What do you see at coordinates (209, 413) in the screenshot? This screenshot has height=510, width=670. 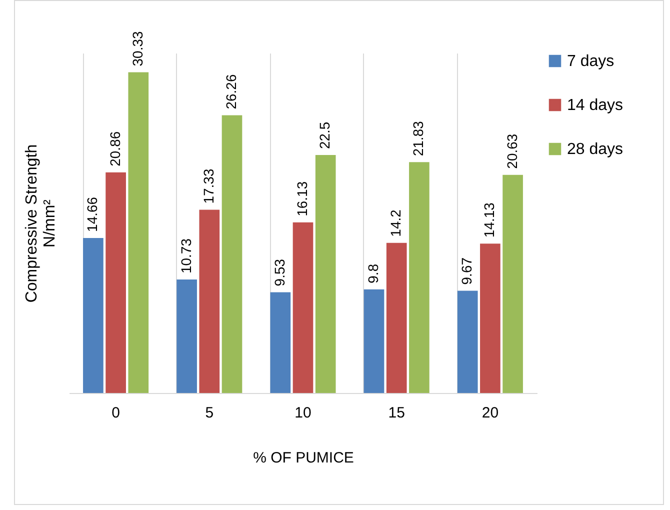 I see `x-tick-label: 5` at bounding box center [209, 413].